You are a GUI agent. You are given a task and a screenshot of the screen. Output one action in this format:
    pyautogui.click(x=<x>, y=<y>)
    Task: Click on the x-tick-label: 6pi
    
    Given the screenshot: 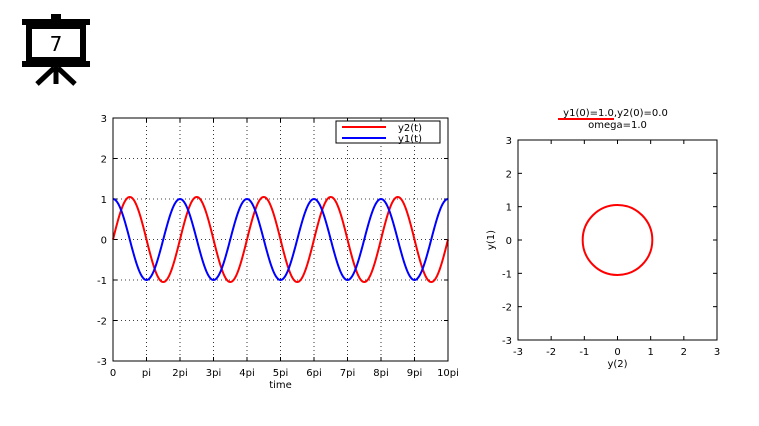 What is the action you would take?
    pyautogui.click(x=314, y=373)
    